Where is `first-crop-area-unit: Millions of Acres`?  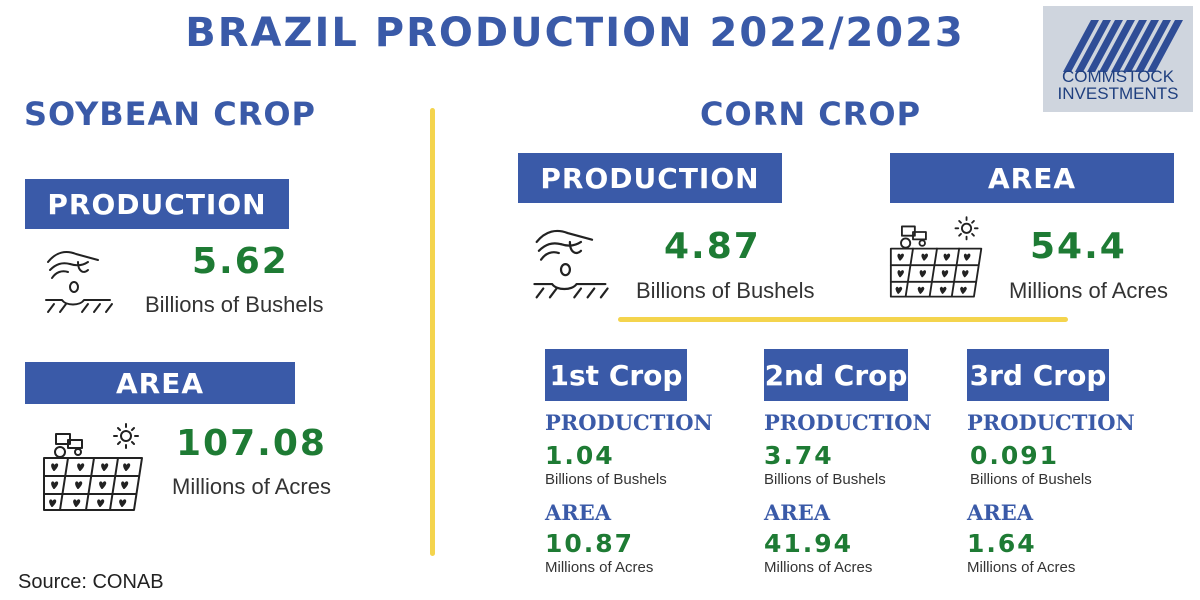
first-crop-area-unit: Millions of Acres is located at coordinates (599, 567).